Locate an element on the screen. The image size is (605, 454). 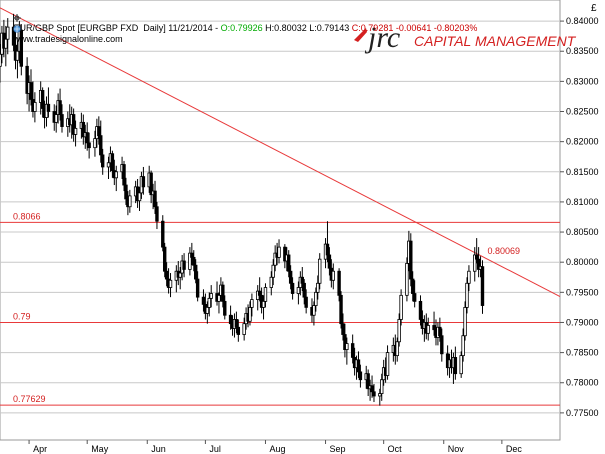
y-tick-label: 0.78000 is located at coordinates (582, 383).